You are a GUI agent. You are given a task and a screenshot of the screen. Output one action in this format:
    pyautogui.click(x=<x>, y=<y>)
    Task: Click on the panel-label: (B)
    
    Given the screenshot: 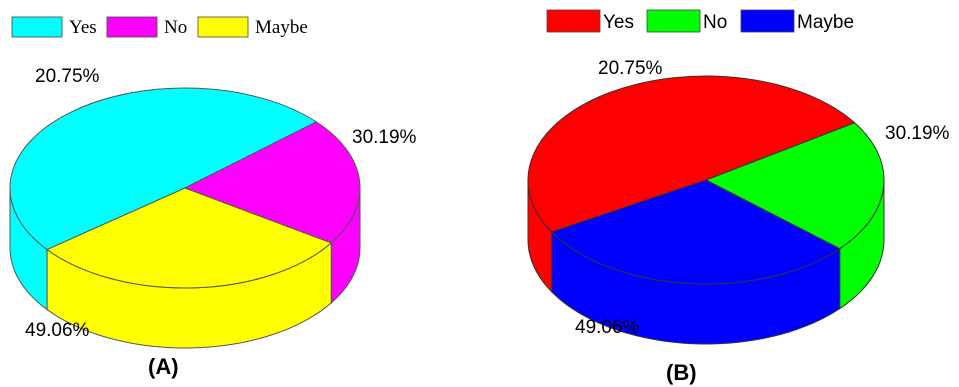 What is the action you would take?
    pyautogui.click(x=681, y=372)
    